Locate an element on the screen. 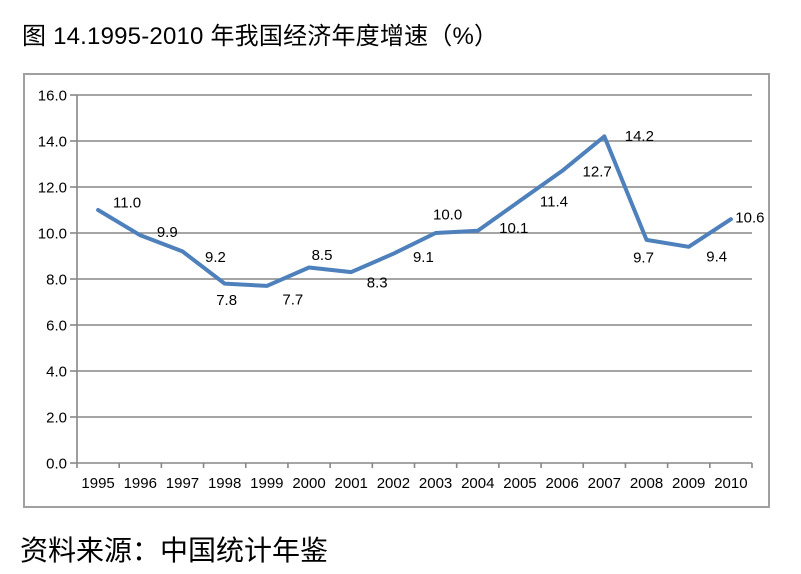 This screenshot has height=574, width=801. x-tick-label: 2006 is located at coordinates (561, 483).